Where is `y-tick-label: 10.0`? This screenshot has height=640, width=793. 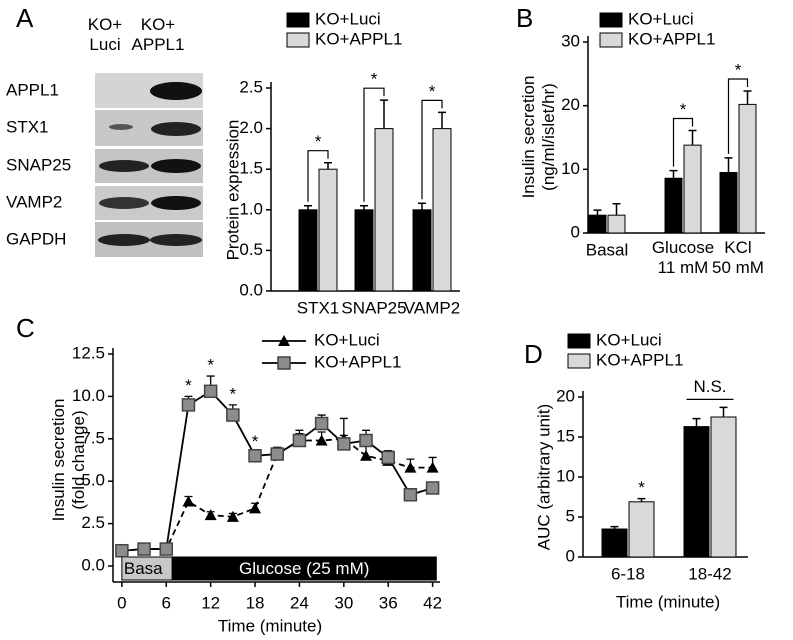
y-tick-label: 10.0 is located at coordinates (88, 395).